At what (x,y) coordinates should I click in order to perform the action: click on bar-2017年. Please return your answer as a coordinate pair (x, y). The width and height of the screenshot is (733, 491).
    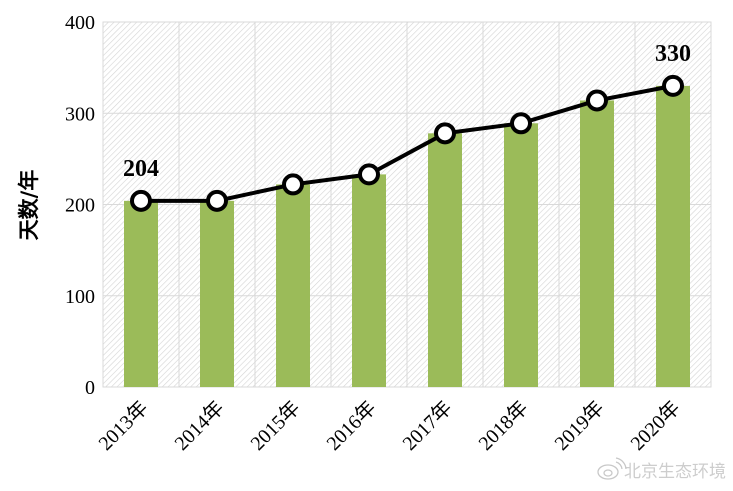
    Looking at the image, I should click on (445, 260).